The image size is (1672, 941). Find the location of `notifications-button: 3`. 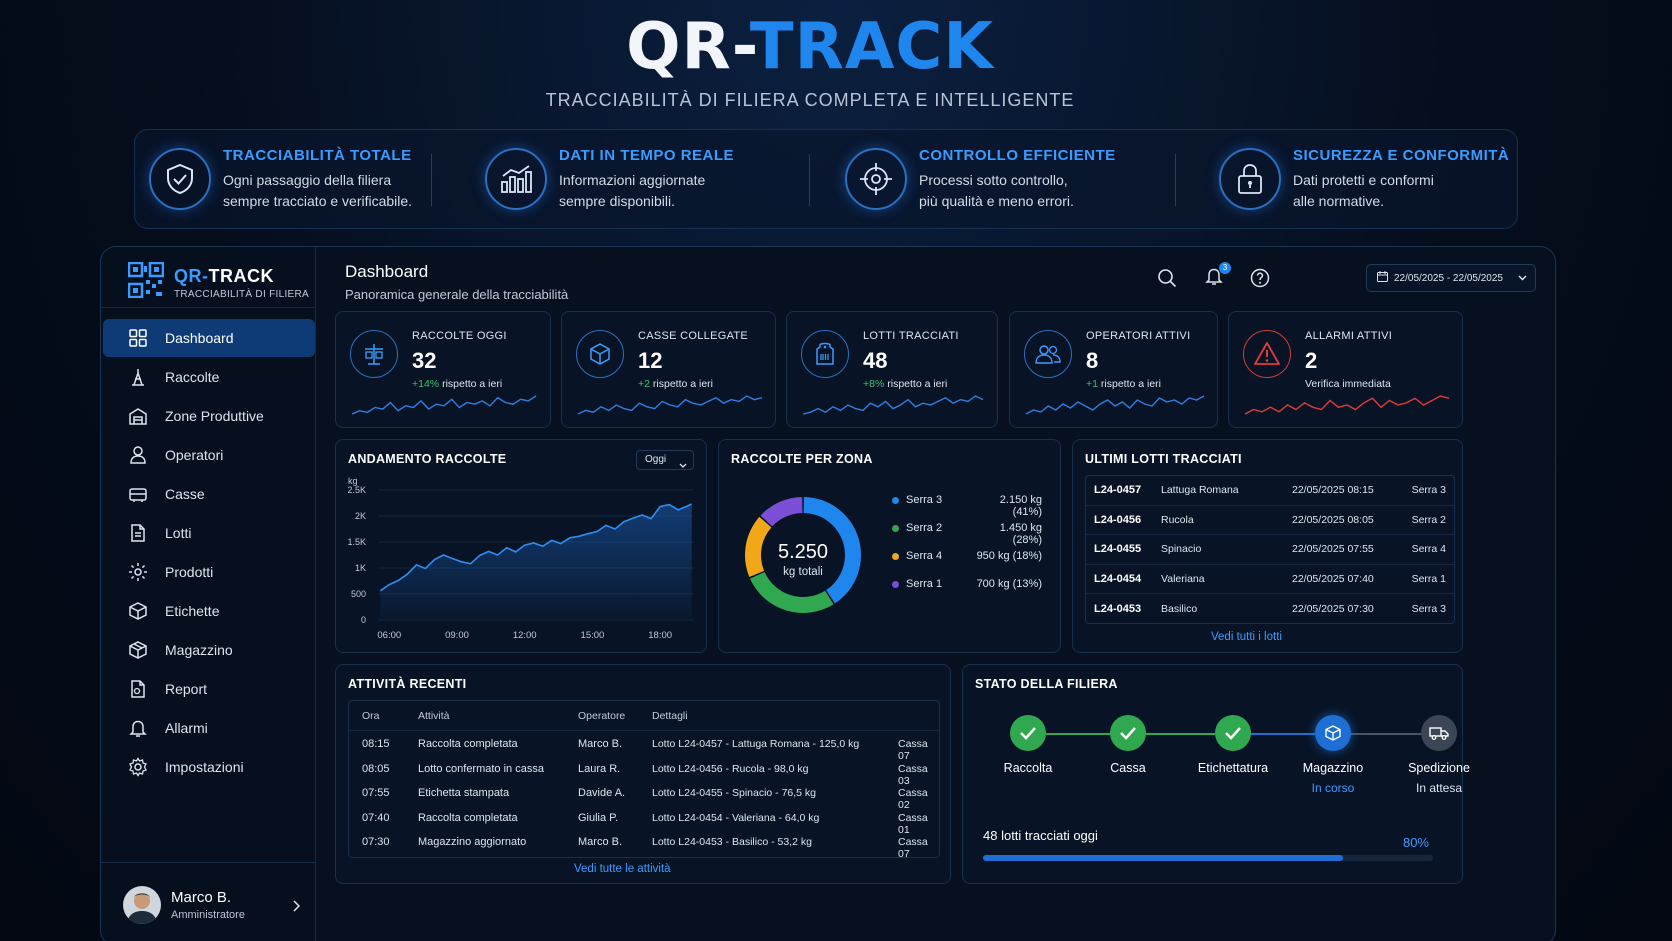

notifications-button: 3 is located at coordinates (1216, 276).